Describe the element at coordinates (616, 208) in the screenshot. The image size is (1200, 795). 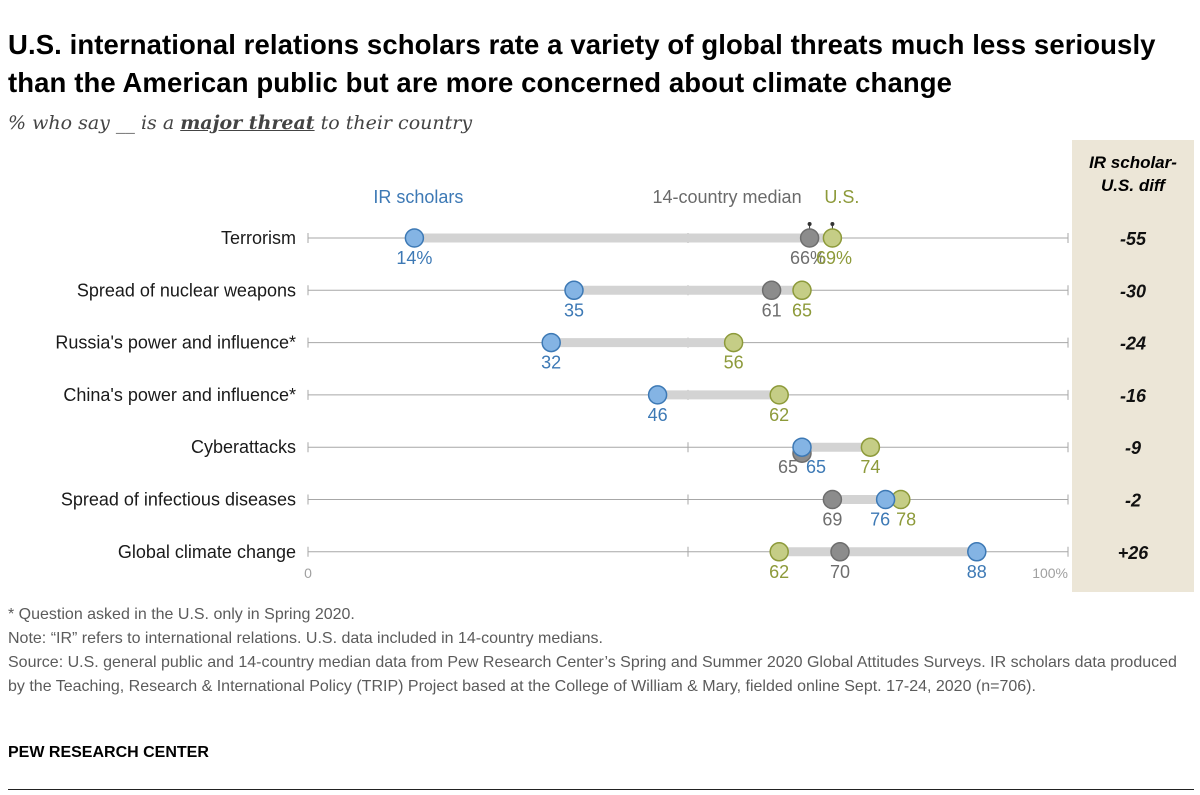
I see `legend: IR scholars 14-country median U.S.` at that location.